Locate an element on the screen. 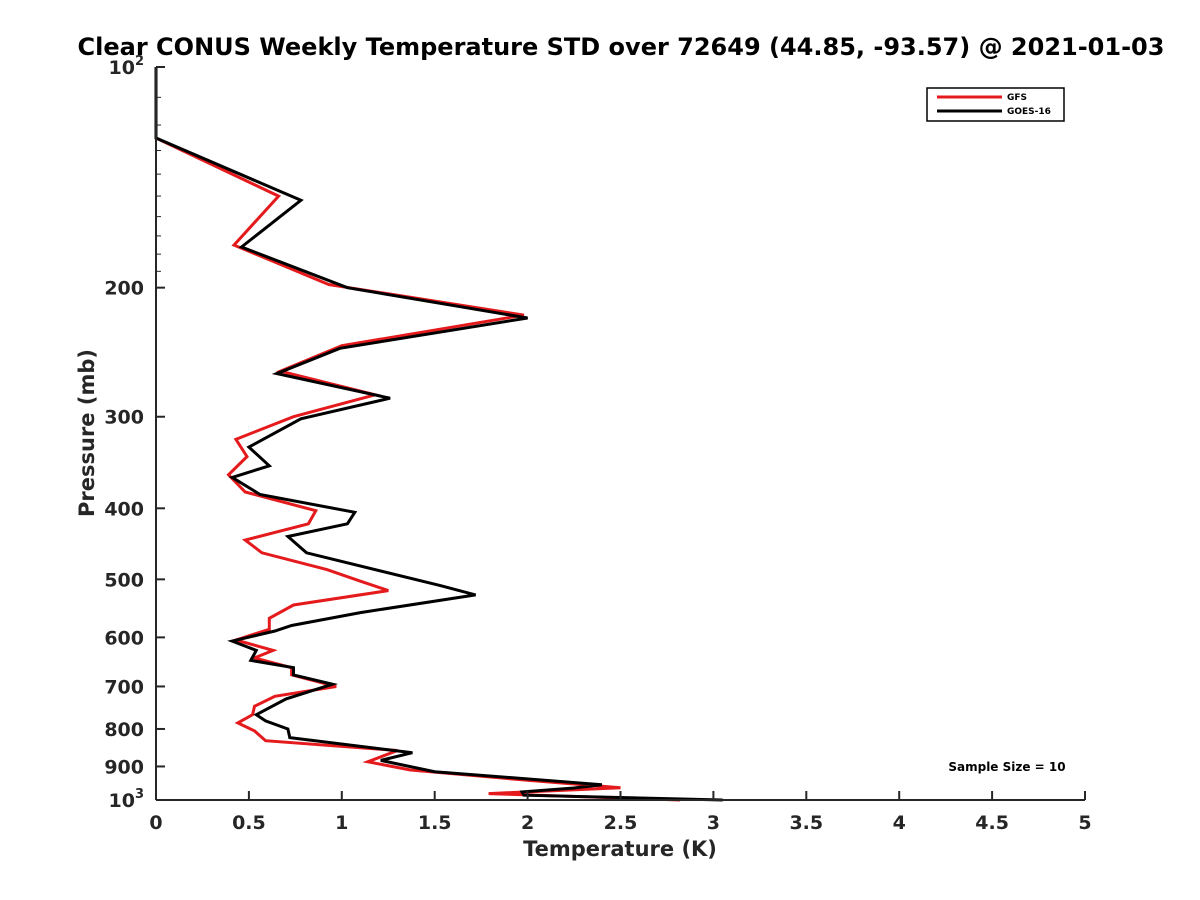 The width and height of the screenshot is (1200, 900). sample-size-annotation: Sample Size = 10 is located at coordinates (1006, 767).